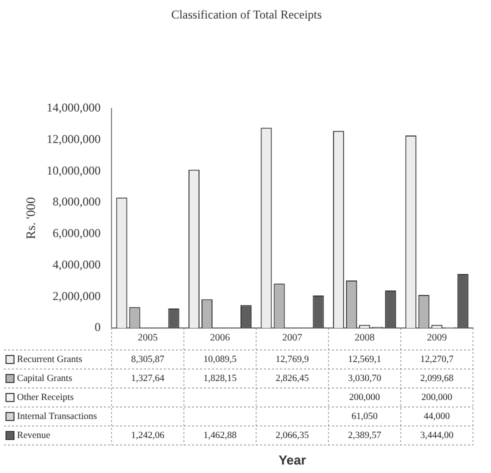 Image resolution: width=491 pixels, height=473 pixels. What do you see at coordinates (148, 338) in the screenshot?
I see `x-tick-label: 2005` at bounding box center [148, 338].